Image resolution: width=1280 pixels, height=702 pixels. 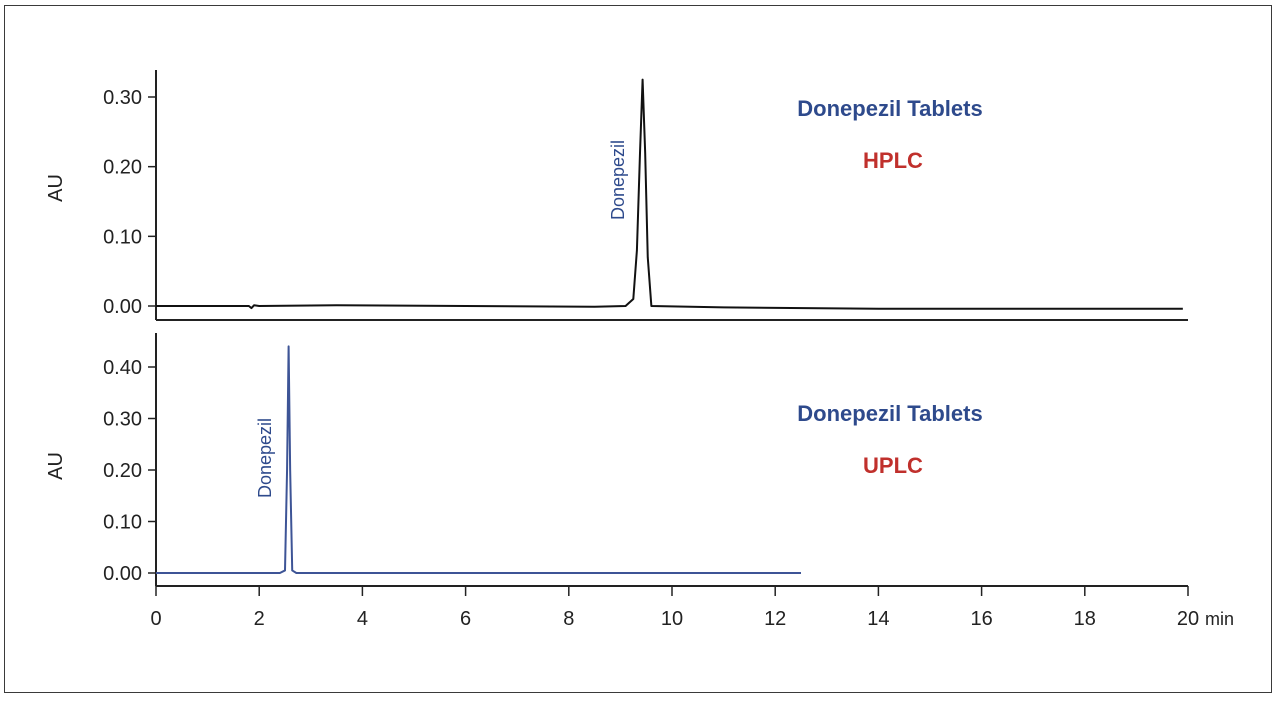 What do you see at coordinates (1219, 619) in the screenshot?
I see `x-unit-label: min` at bounding box center [1219, 619].